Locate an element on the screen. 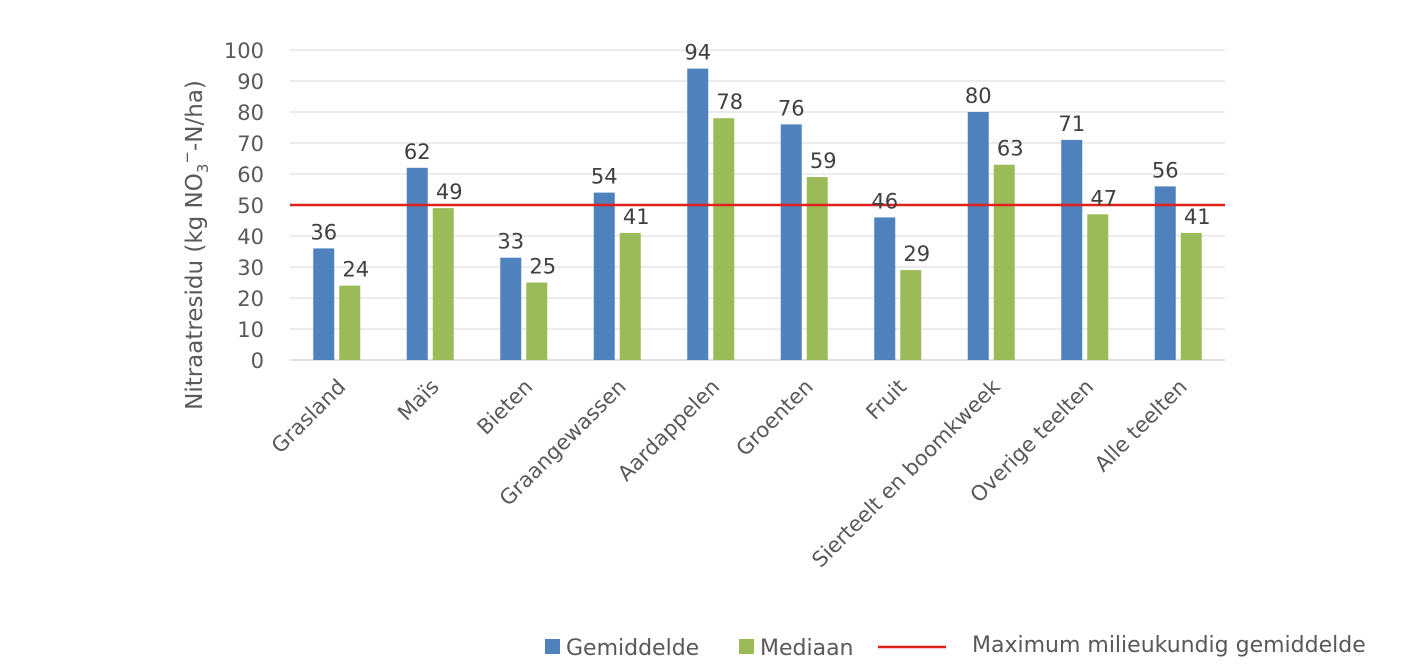 Image resolution: width=1425 pixels, height=669 pixels. x-category-label: Sierteelt en boomkweek is located at coordinates (906, 473).